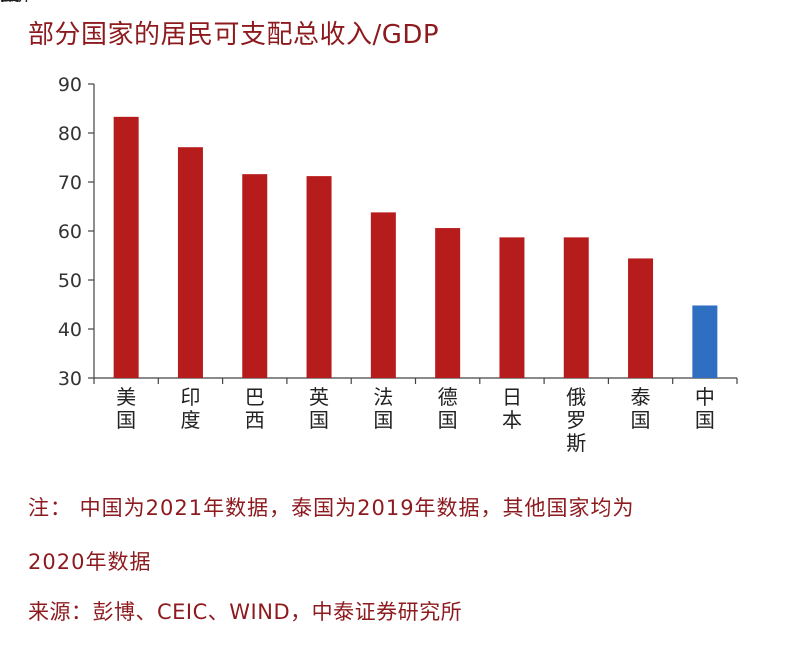  What do you see at coordinates (245, 612) in the screenshot?
I see `source-note: 来源：彭博、CEIC、WIND，中泰证券研究所` at bounding box center [245, 612].